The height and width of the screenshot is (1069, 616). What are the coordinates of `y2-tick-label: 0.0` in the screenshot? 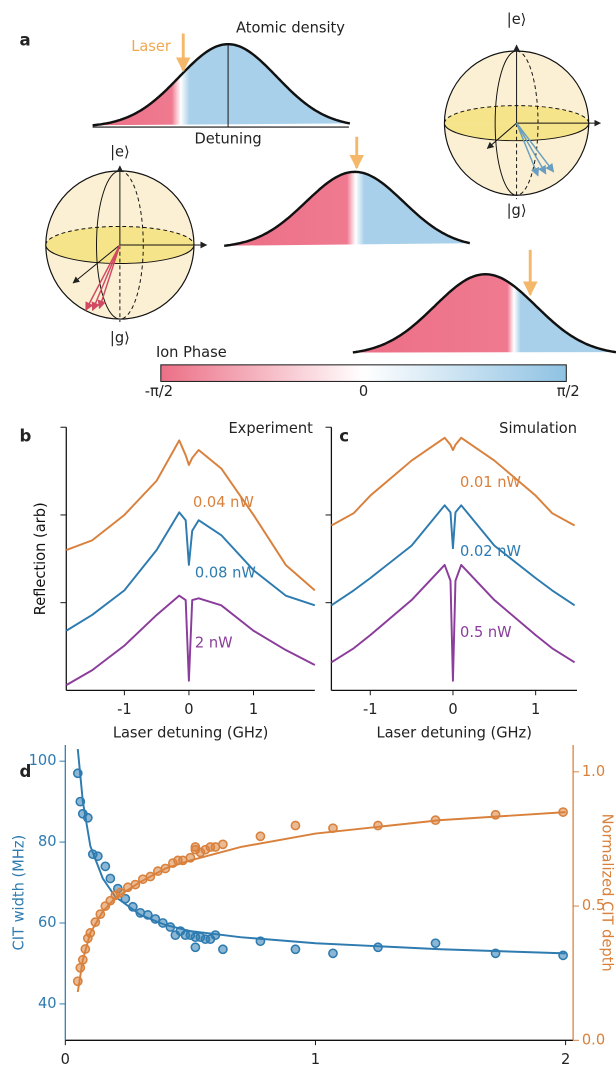 It's located at (593, 1039).